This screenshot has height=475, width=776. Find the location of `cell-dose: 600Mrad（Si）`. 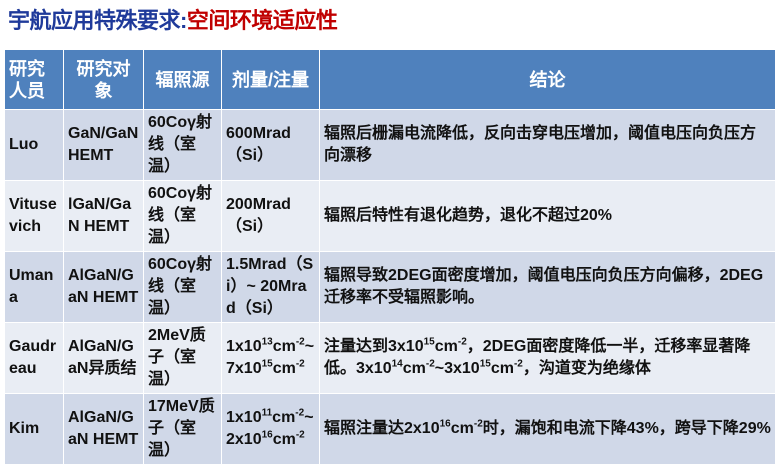

cell-dose: 600Mrad（Si） is located at coordinates (270, 145).